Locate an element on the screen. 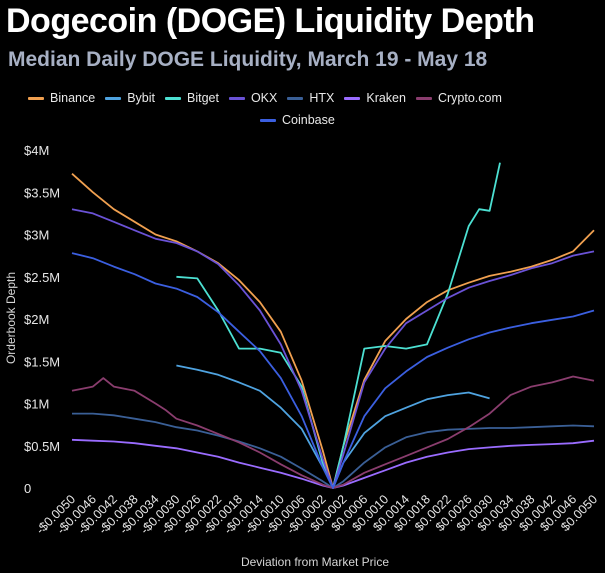  legend-item-crypto-com: Crypto.com is located at coordinates (458, 98).